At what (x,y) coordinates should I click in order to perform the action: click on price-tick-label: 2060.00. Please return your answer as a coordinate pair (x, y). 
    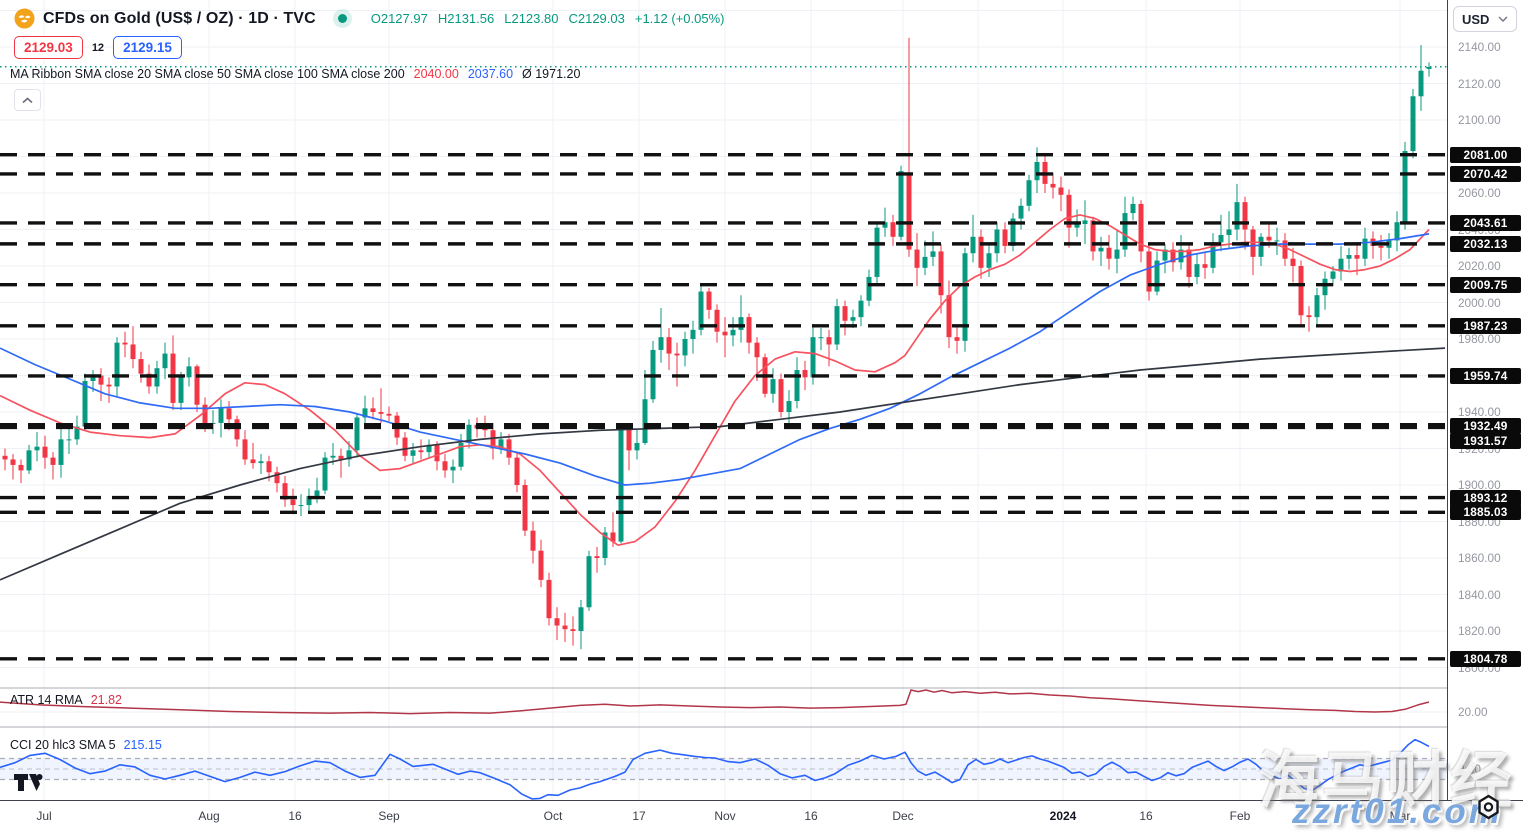
    Looking at the image, I should click on (1479, 193).